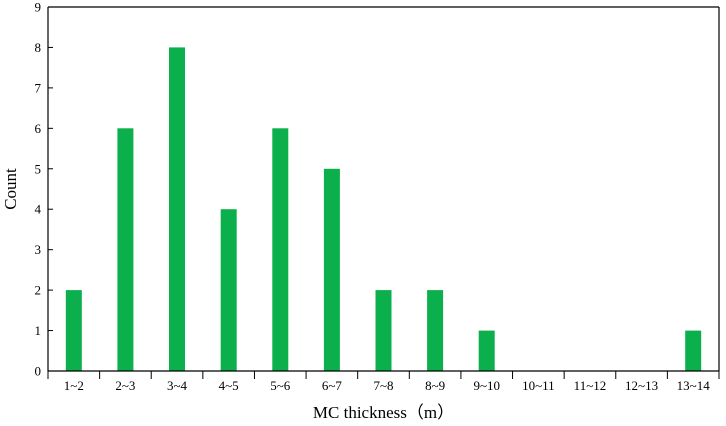 Image resolution: width=726 pixels, height=426 pixels. Describe the element at coordinates (38, 330) in the screenshot. I see `y-tick-label: 1` at that location.